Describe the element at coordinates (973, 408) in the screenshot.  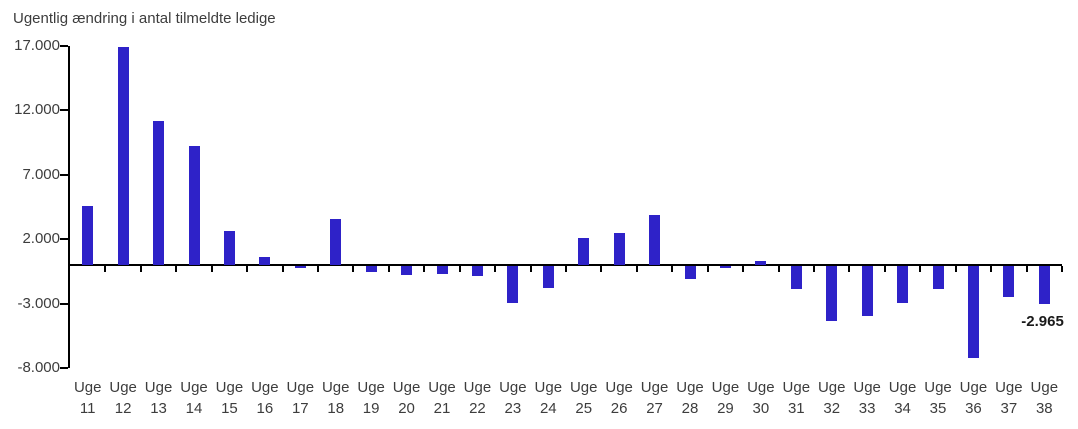
I see `x-label-week-number: 36` at that location.